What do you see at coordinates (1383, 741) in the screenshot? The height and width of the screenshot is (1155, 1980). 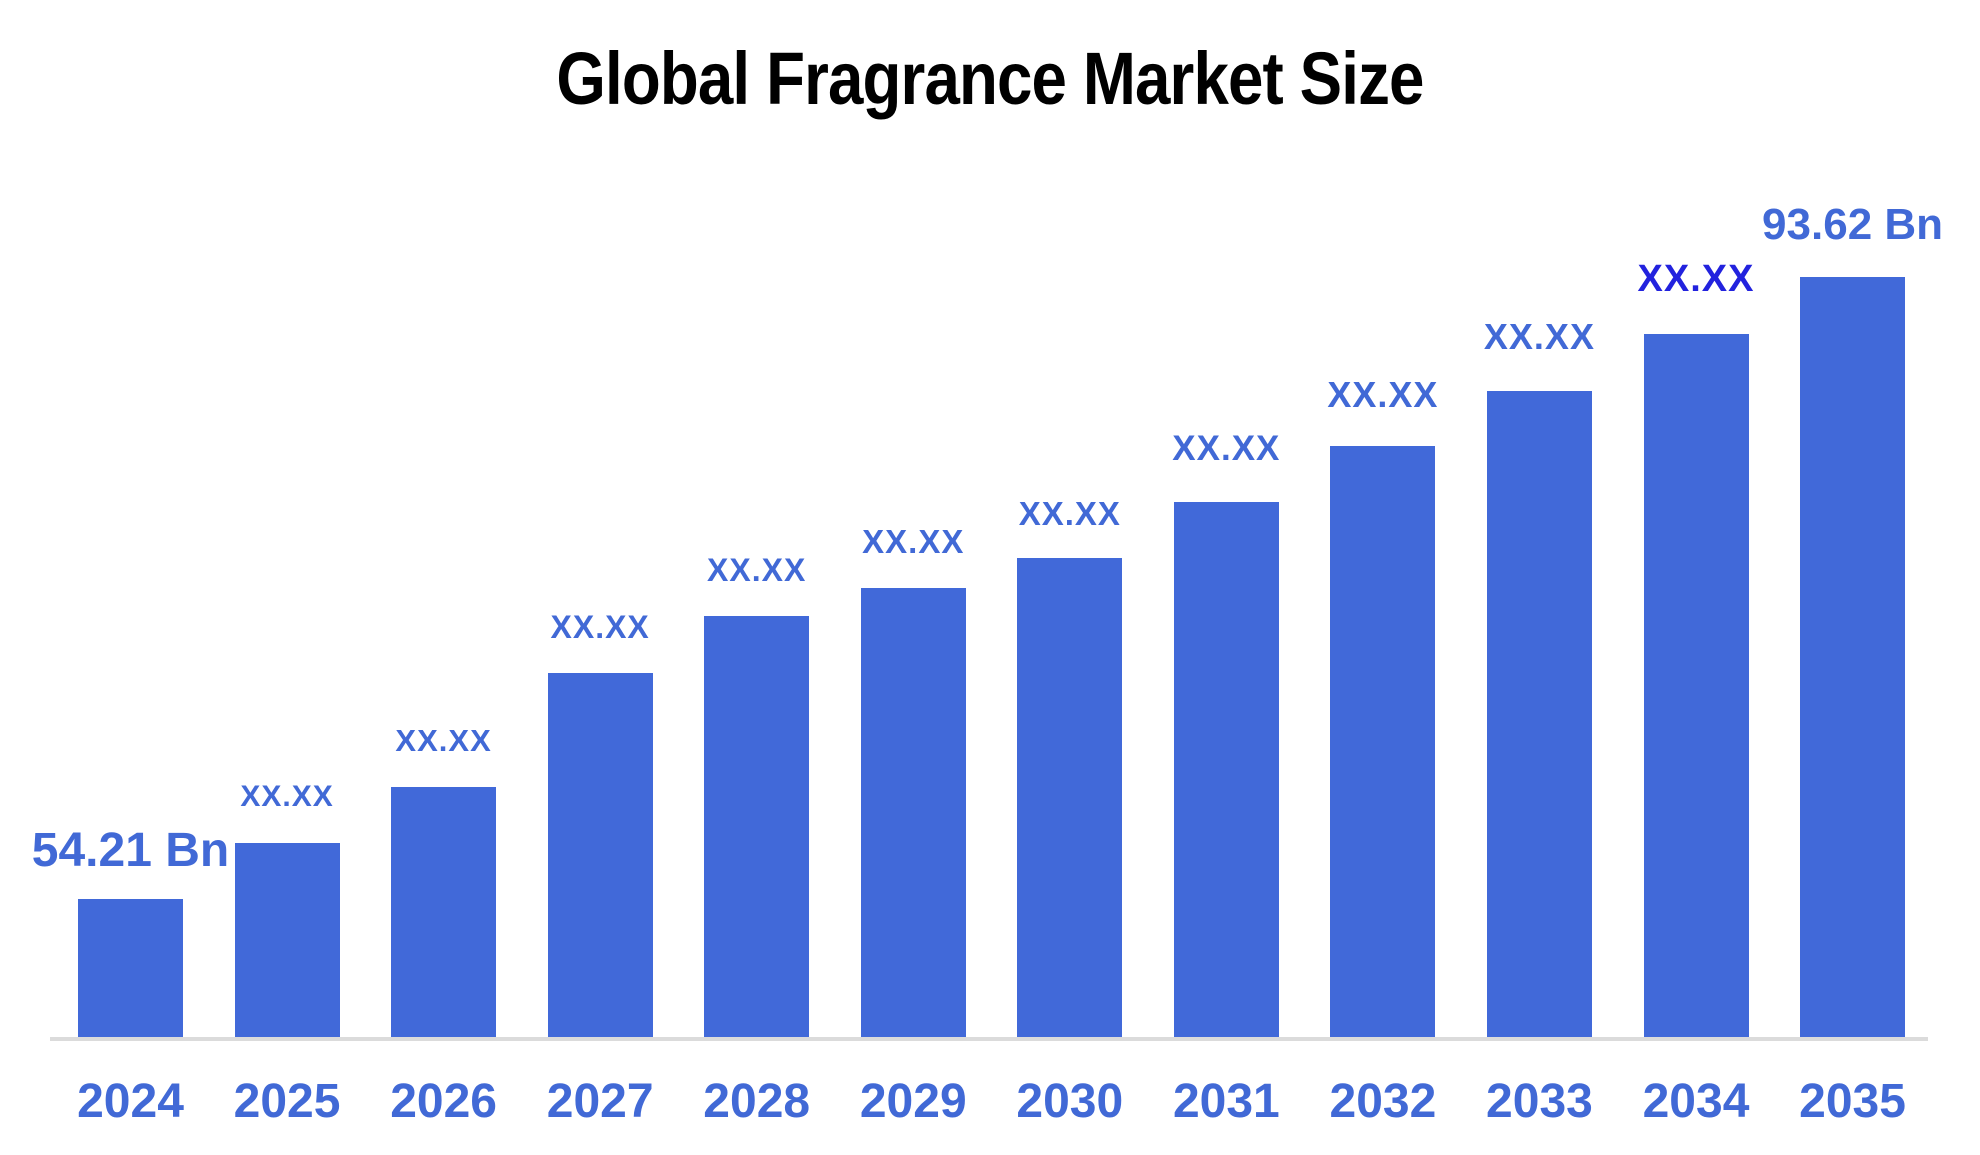 I see `bar-2032` at bounding box center [1383, 741].